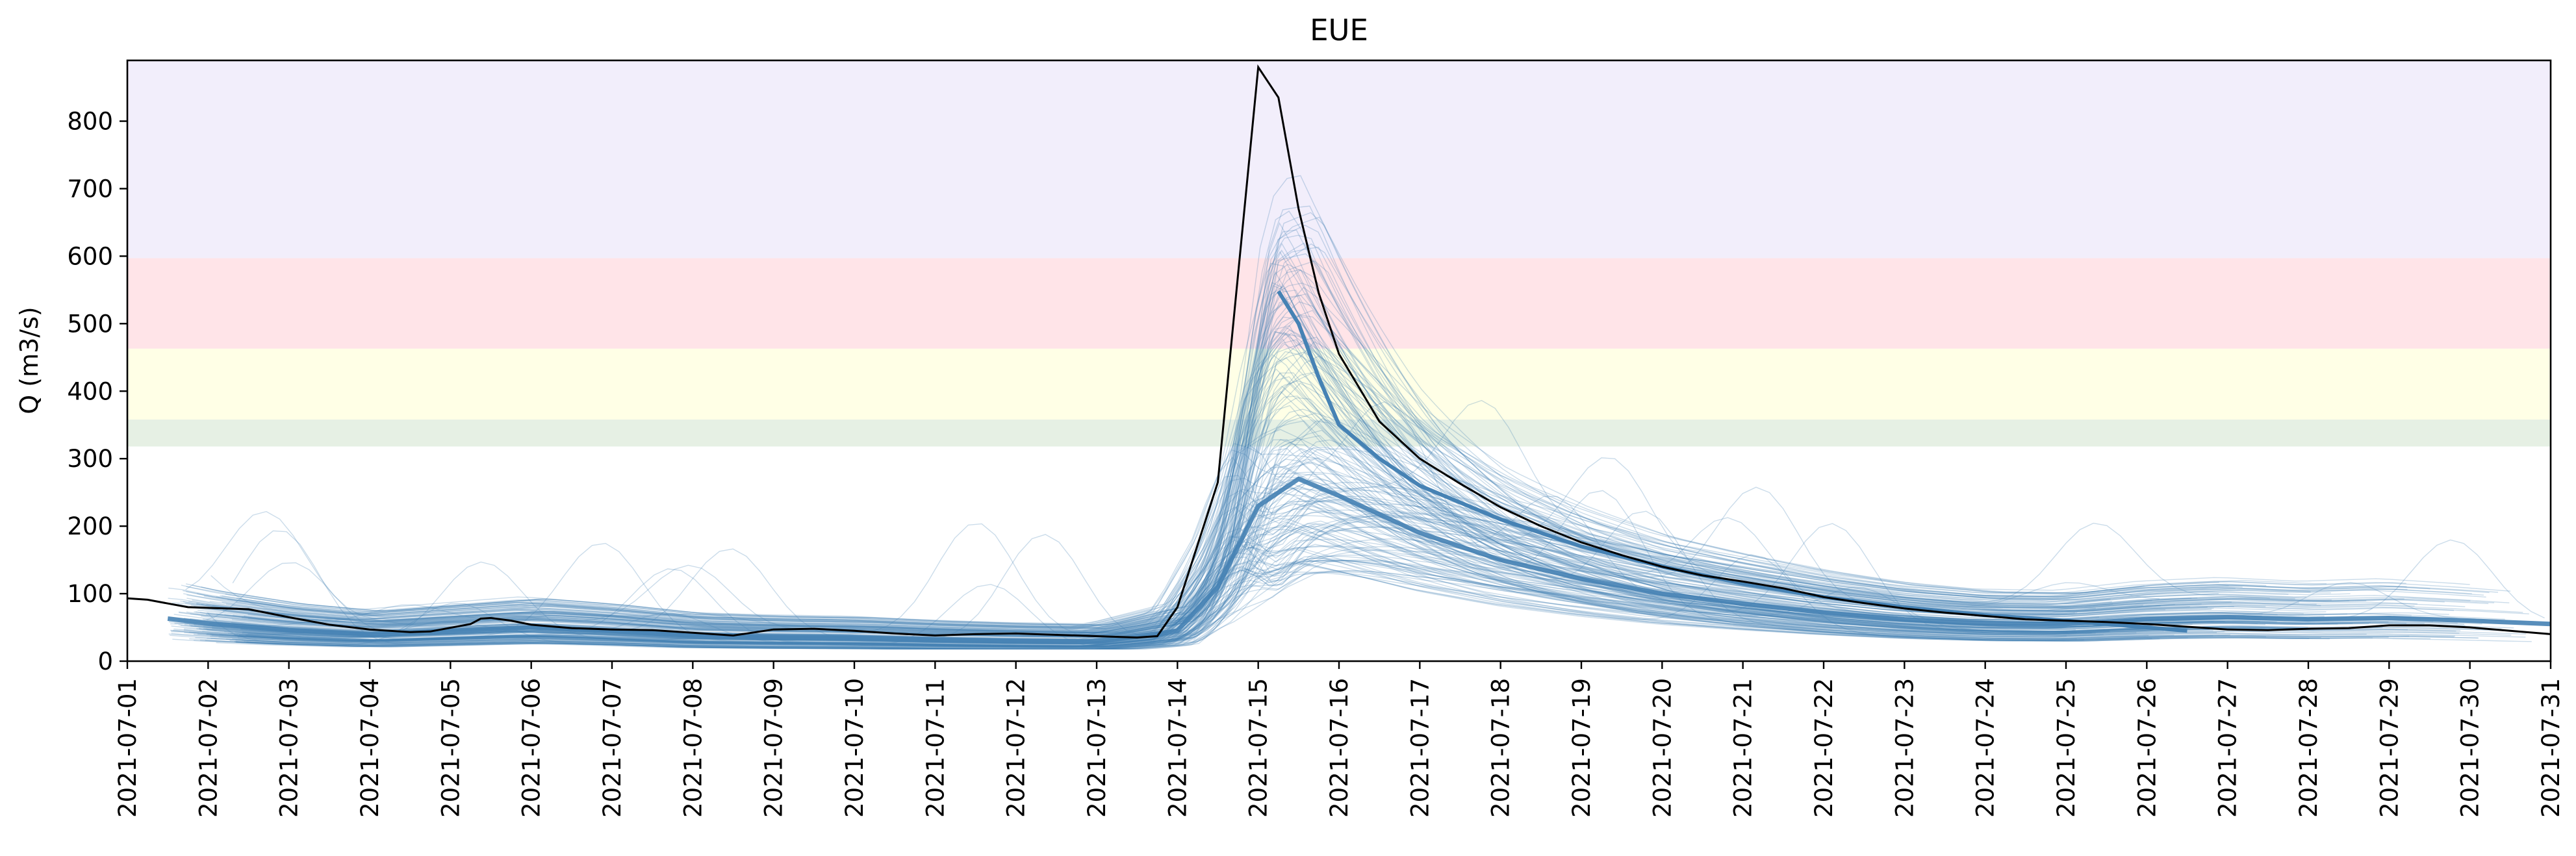 The image size is (2576, 856). What do you see at coordinates (208, 748) in the screenshot?
I see `x-tick-label: 2021-07-02` at bounding box center [208, 748].